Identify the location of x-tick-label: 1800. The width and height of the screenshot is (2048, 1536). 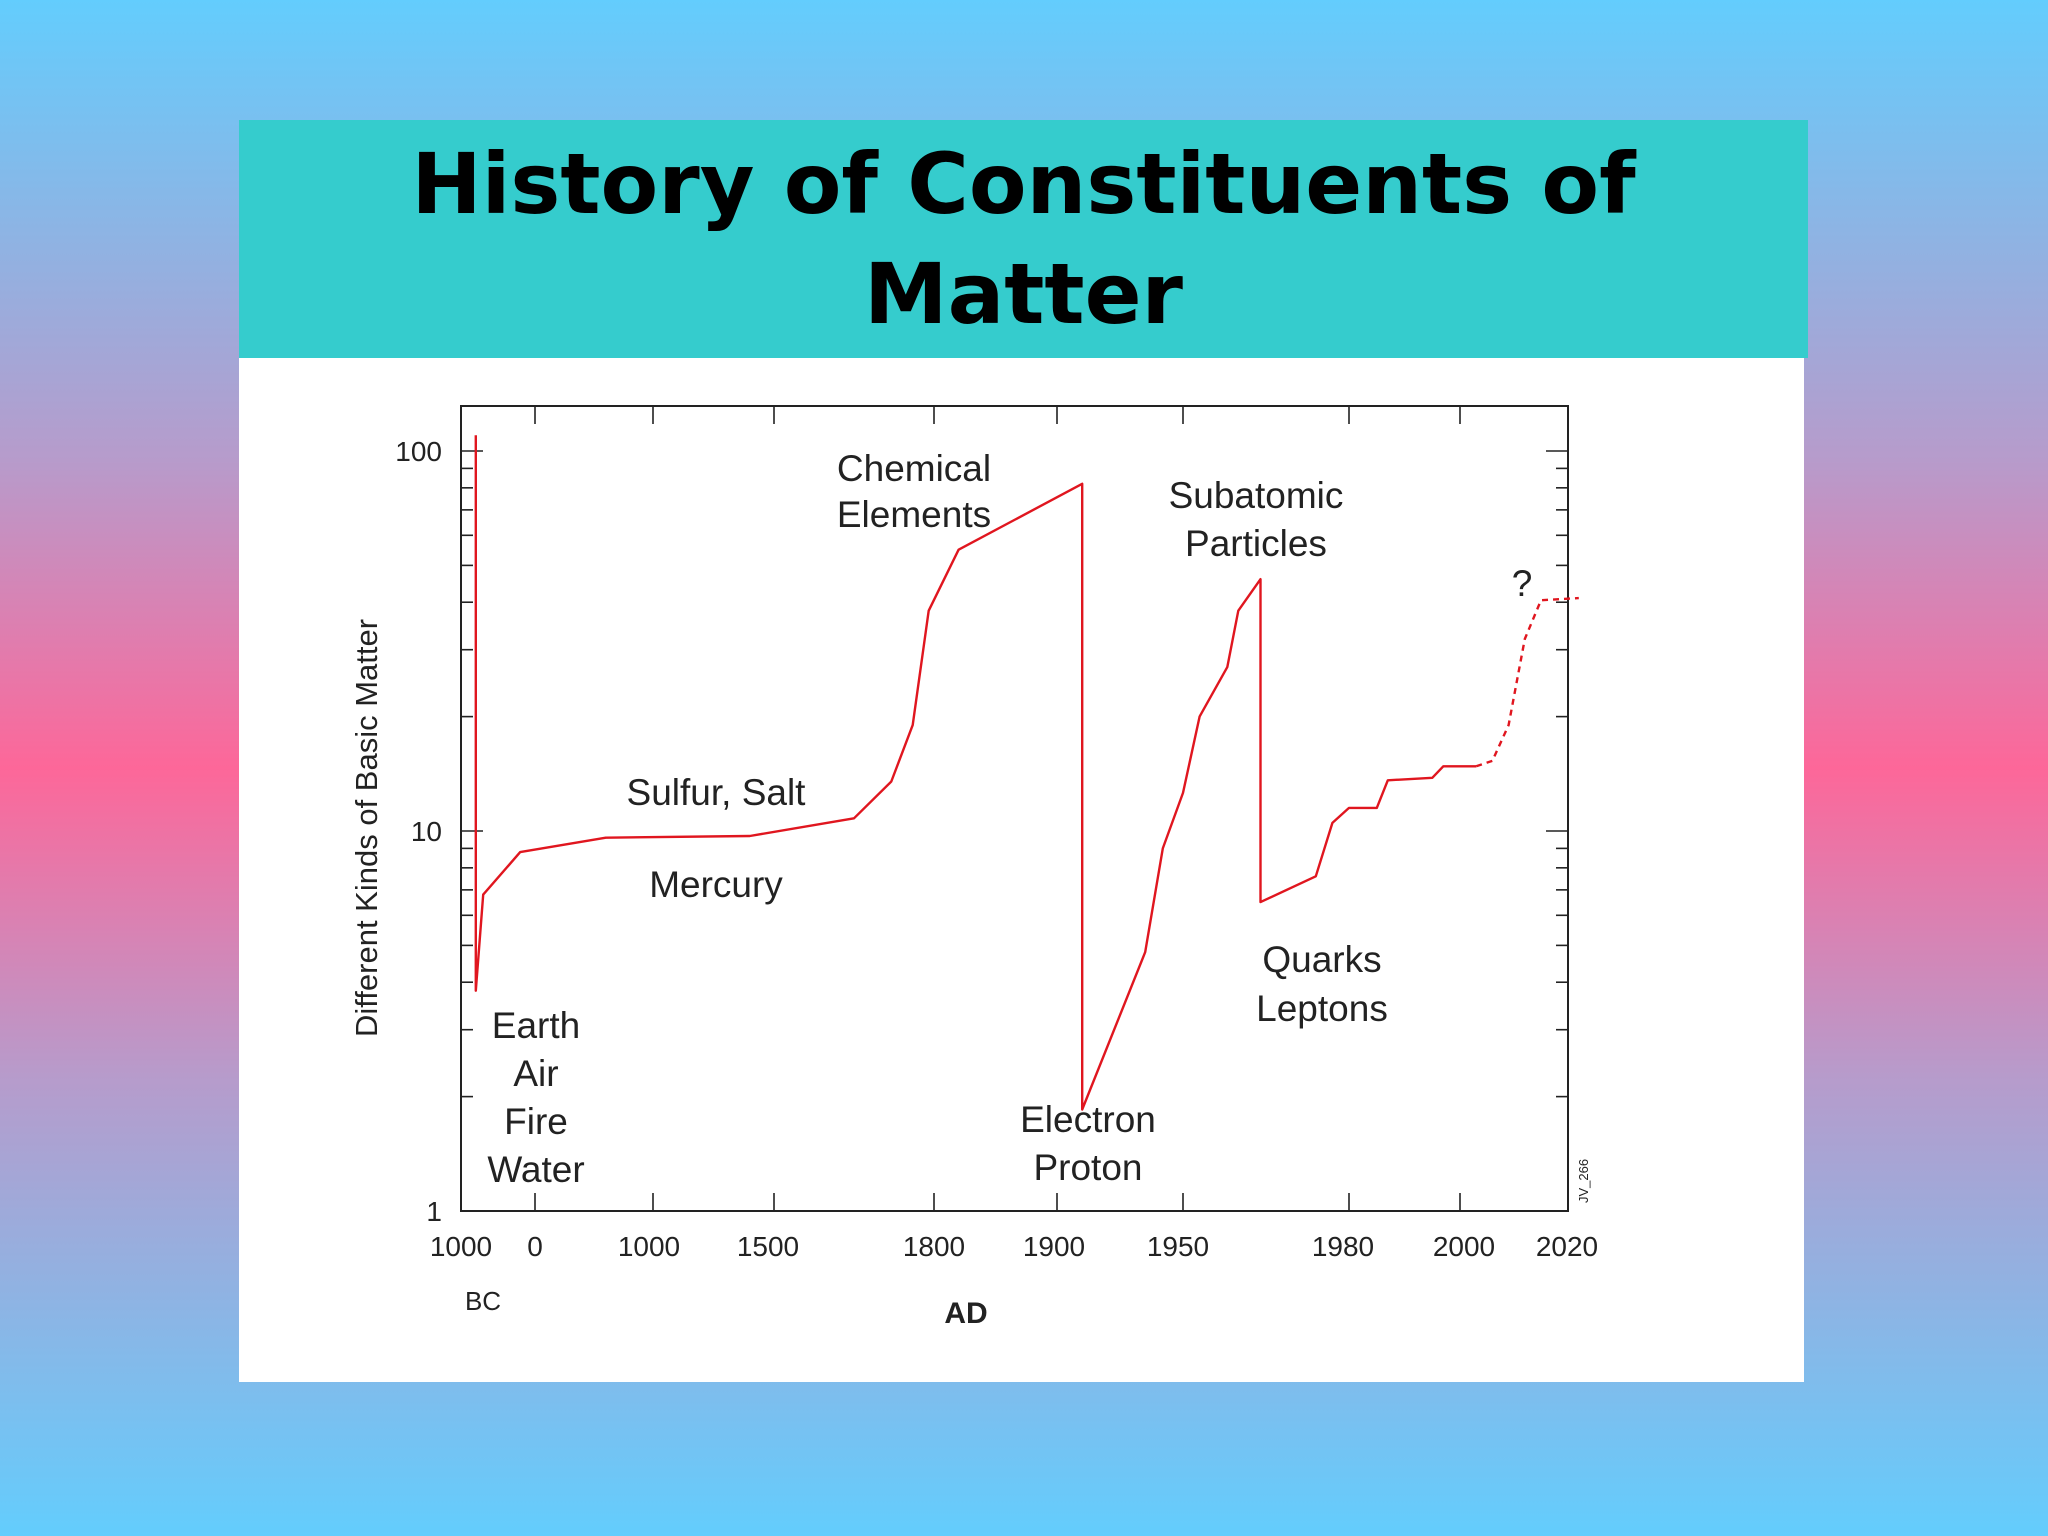
(934, 1246).